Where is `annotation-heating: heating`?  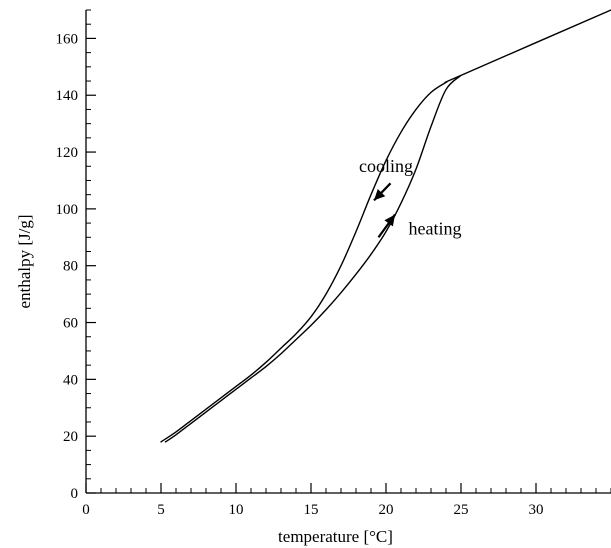 annotation-heating: heating is located at coordinates (435, 228).